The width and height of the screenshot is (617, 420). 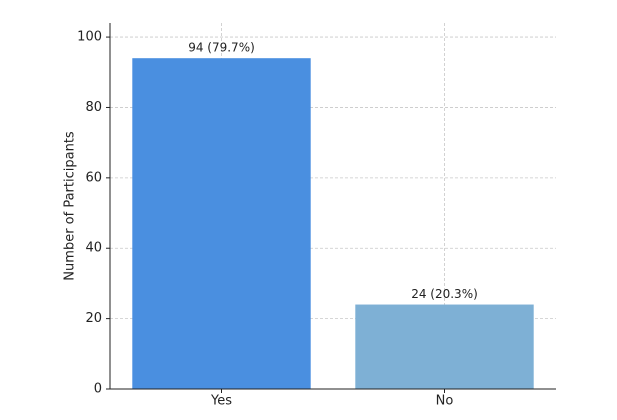 I want to click on y-tick-label: 80, so click(x=93, y=107).